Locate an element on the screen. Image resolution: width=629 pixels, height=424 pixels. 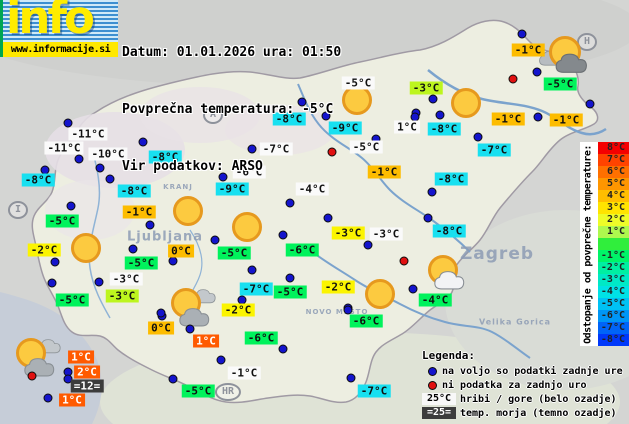
legend-chip-dark: =25= is located at coordinates (439, 413).